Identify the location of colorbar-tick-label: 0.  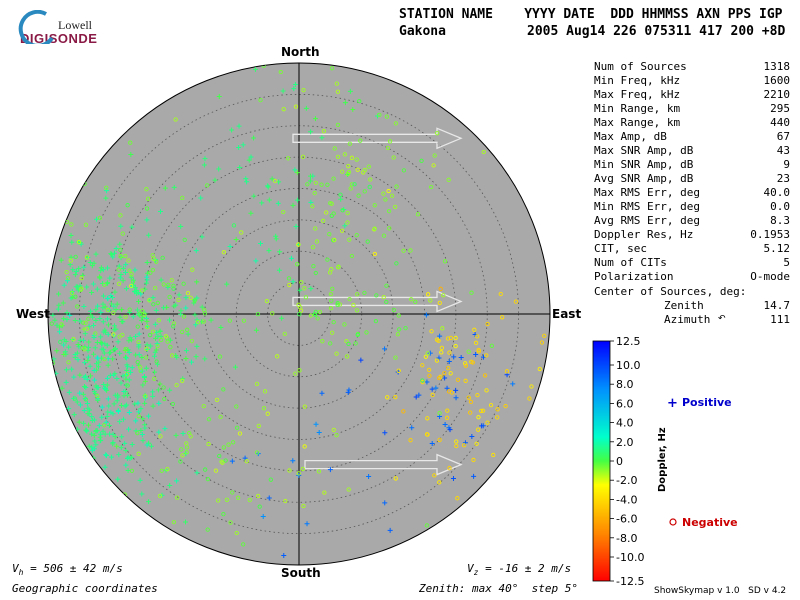
(619, 461).